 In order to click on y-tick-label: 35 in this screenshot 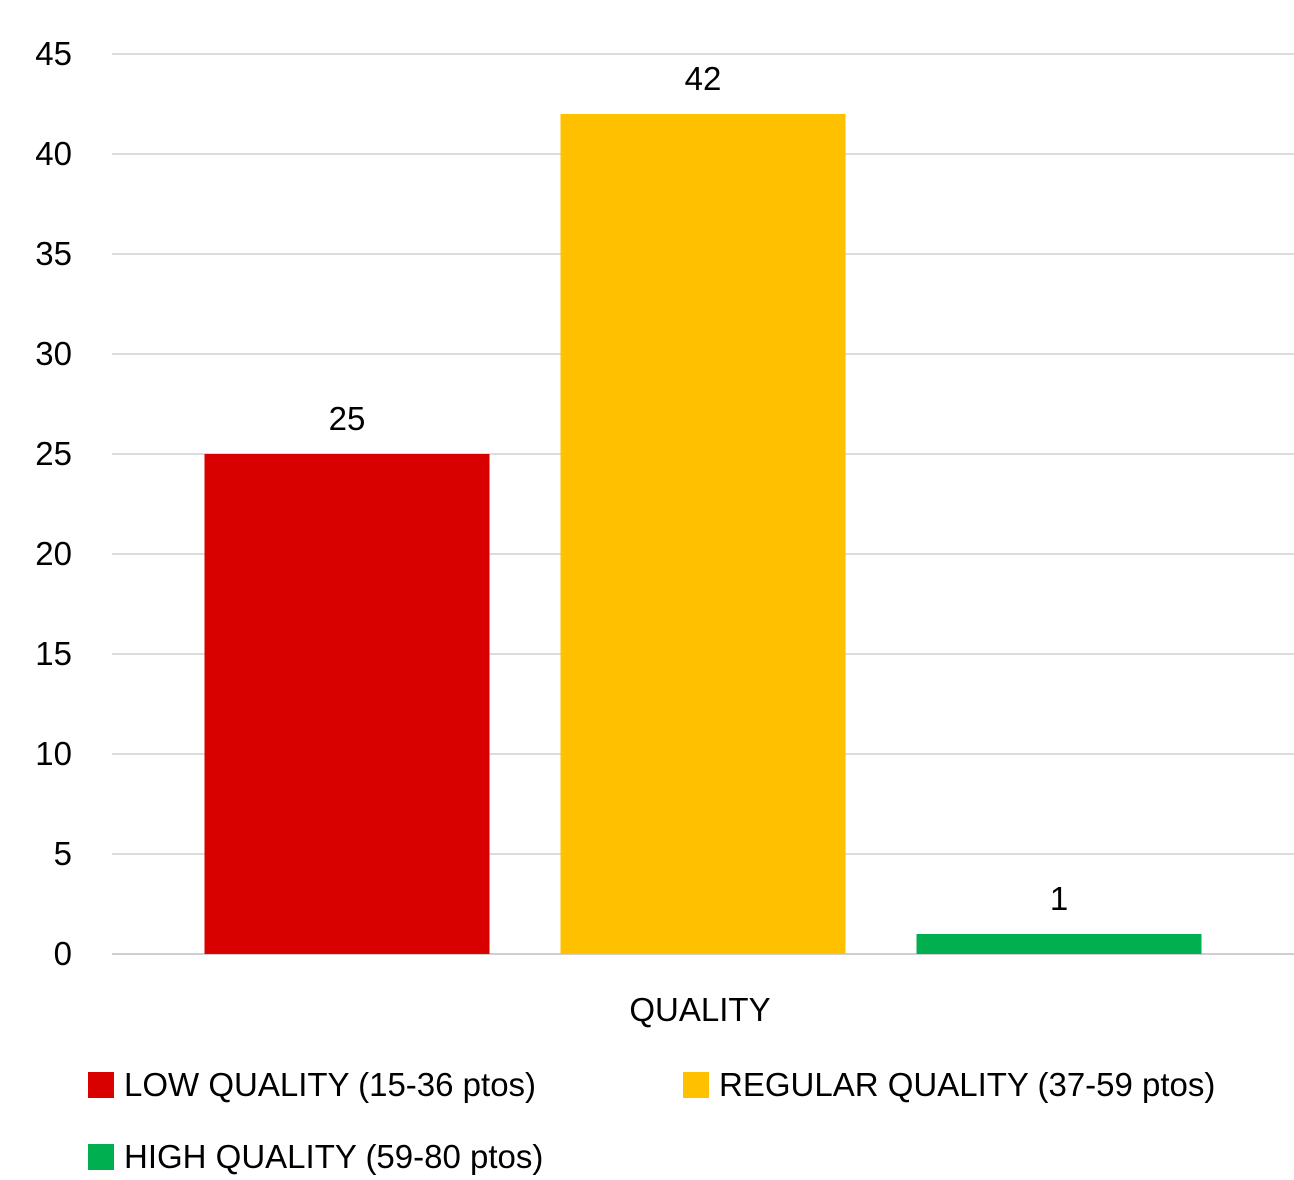, I will do `click(53, 253)`.